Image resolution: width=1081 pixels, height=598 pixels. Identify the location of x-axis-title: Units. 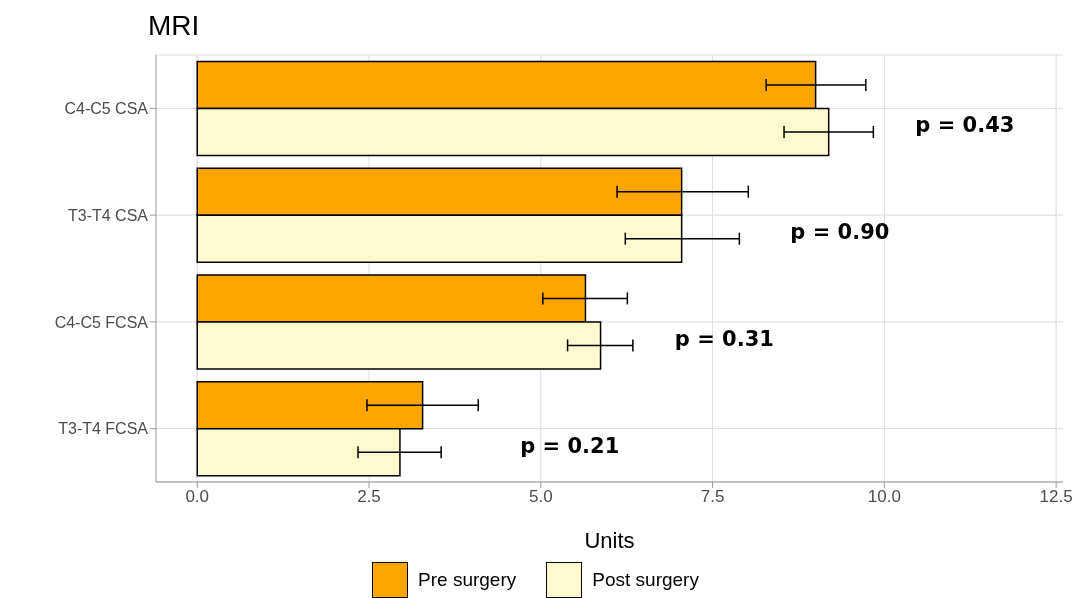
(609, 540).